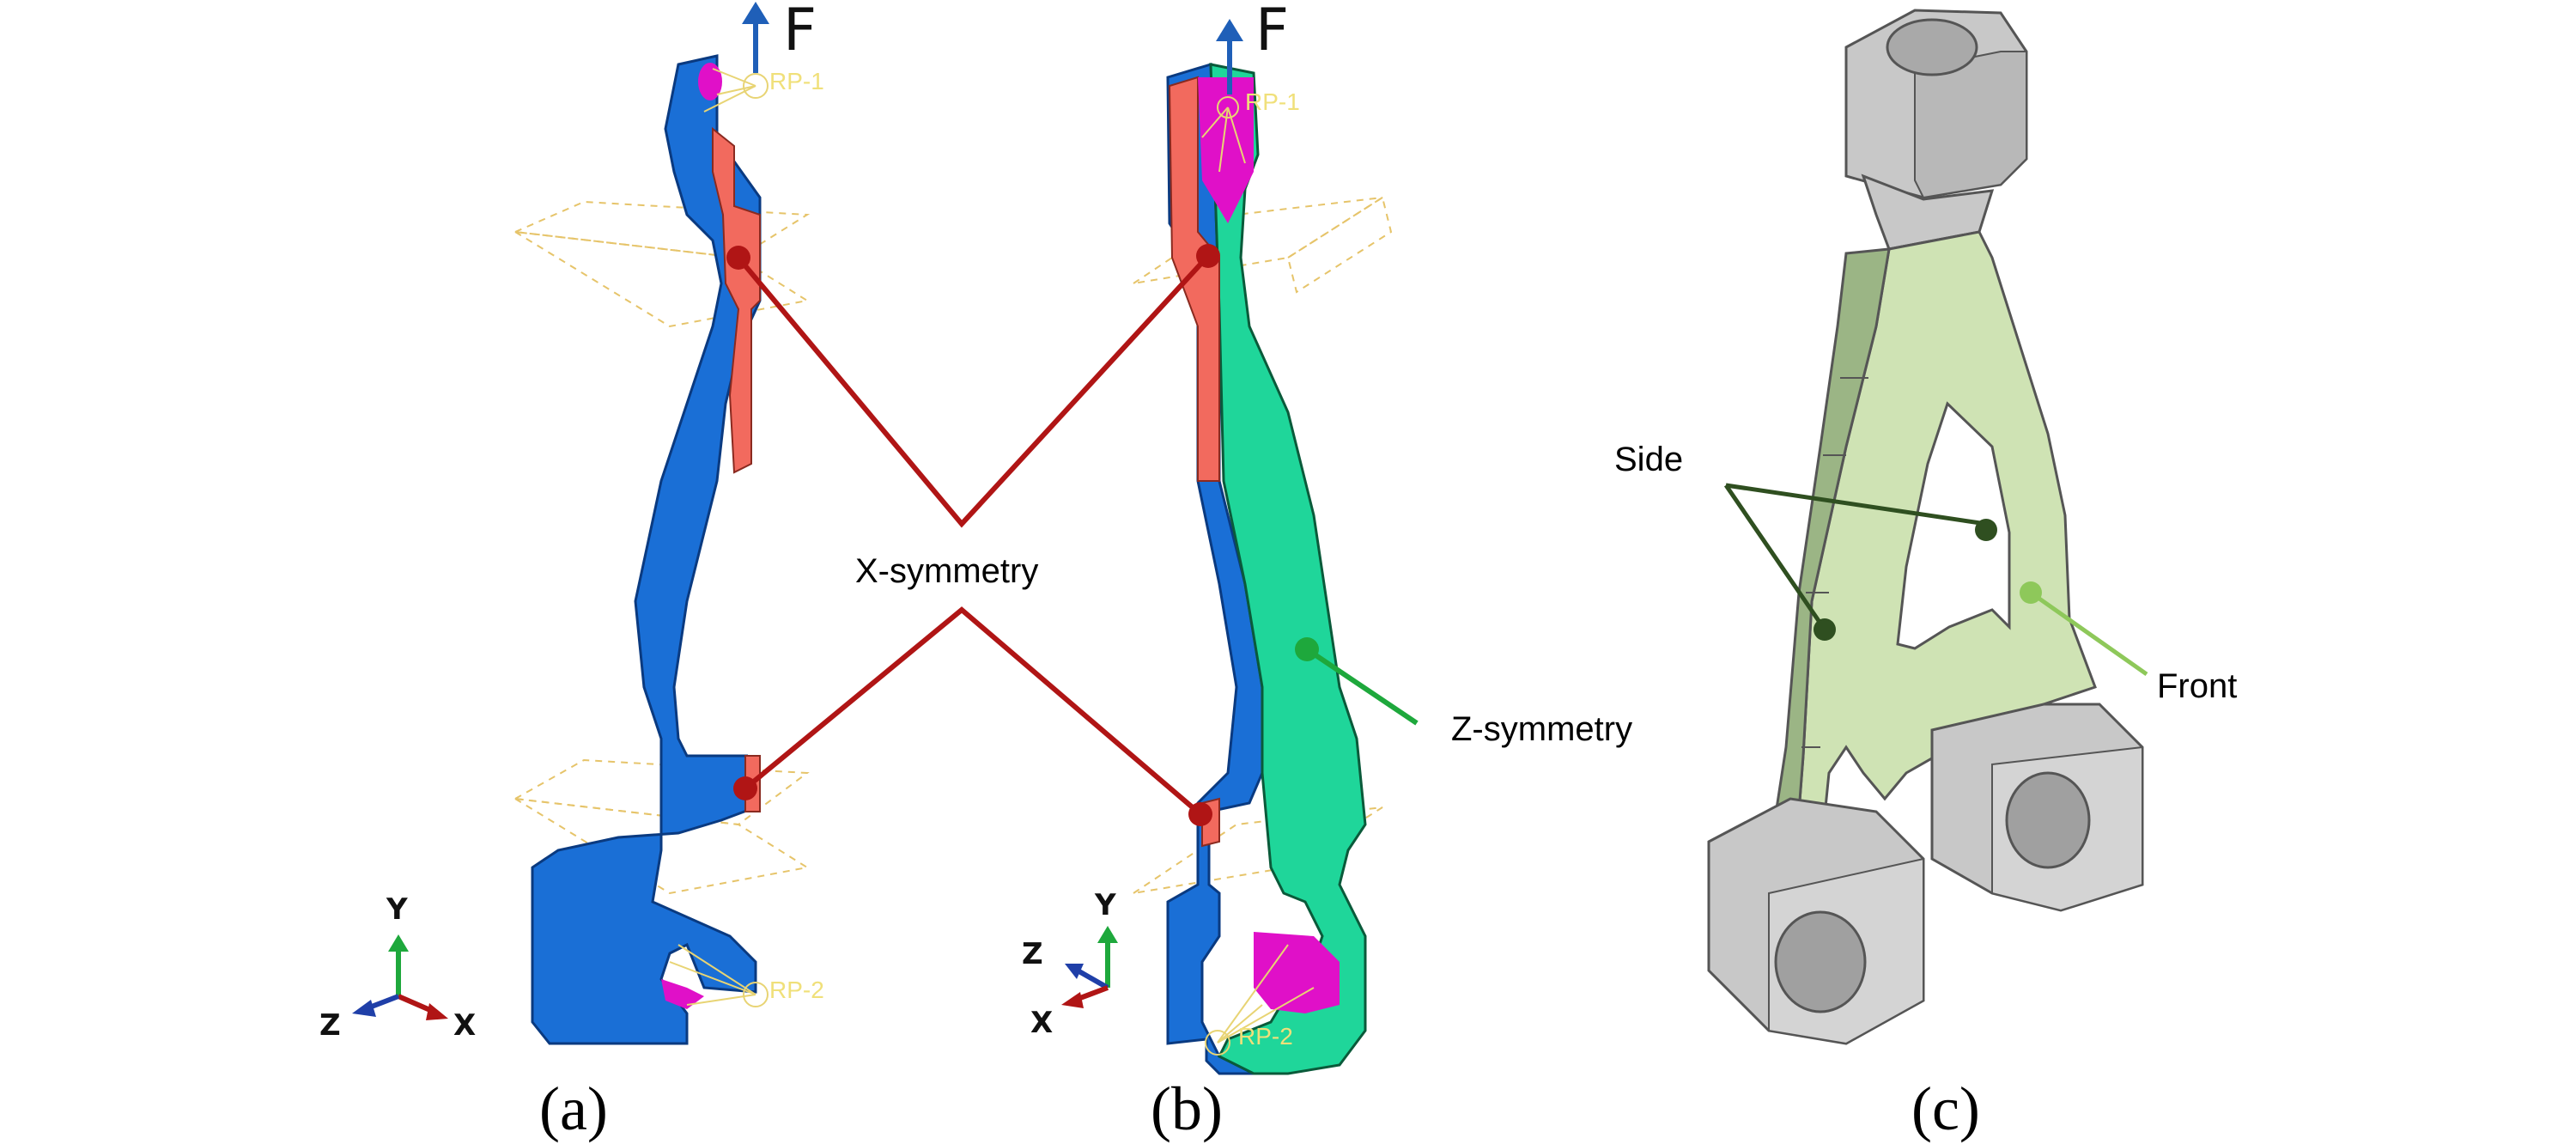  What do you see at coordinates (1357, 681) in the screenshot?
I see `z-symmetry-connector` at bounding box center [1357, 681].